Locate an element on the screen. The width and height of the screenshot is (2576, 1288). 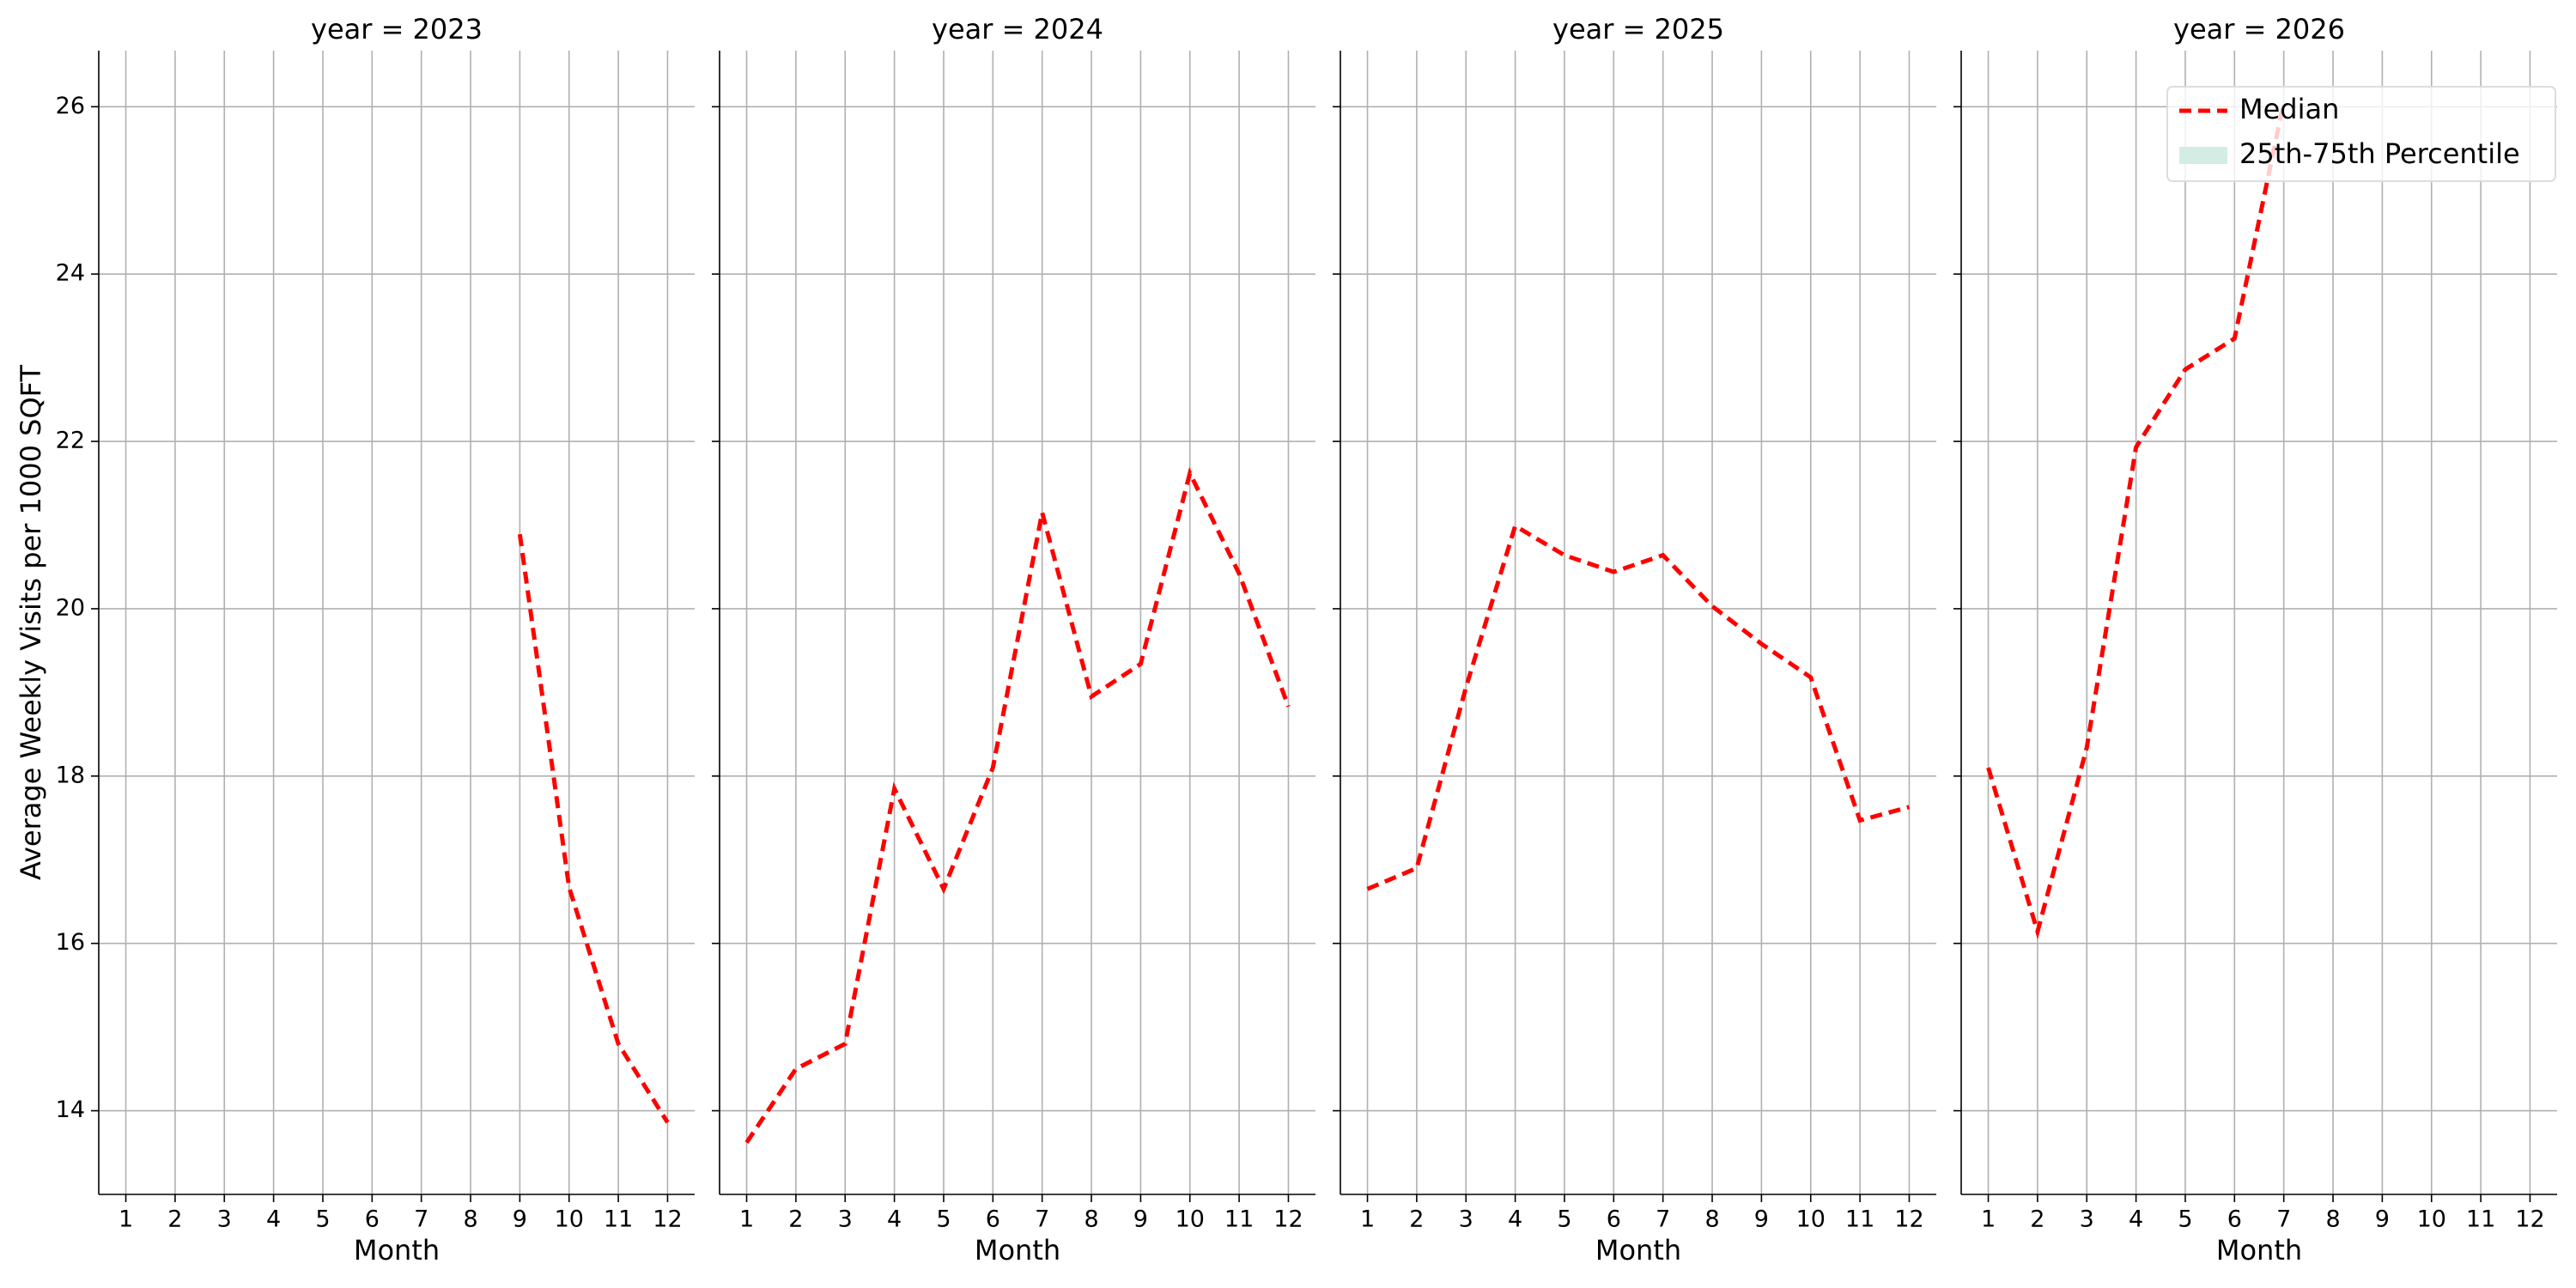
legend-swatch is located at coordinates (2203, 155).